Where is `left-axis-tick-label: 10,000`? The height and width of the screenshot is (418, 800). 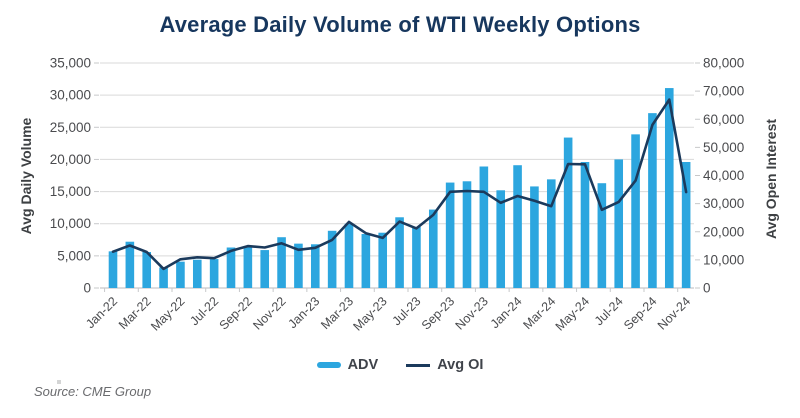 left-axis-tick-label: 10,000 is located at coordinates (70, 223).